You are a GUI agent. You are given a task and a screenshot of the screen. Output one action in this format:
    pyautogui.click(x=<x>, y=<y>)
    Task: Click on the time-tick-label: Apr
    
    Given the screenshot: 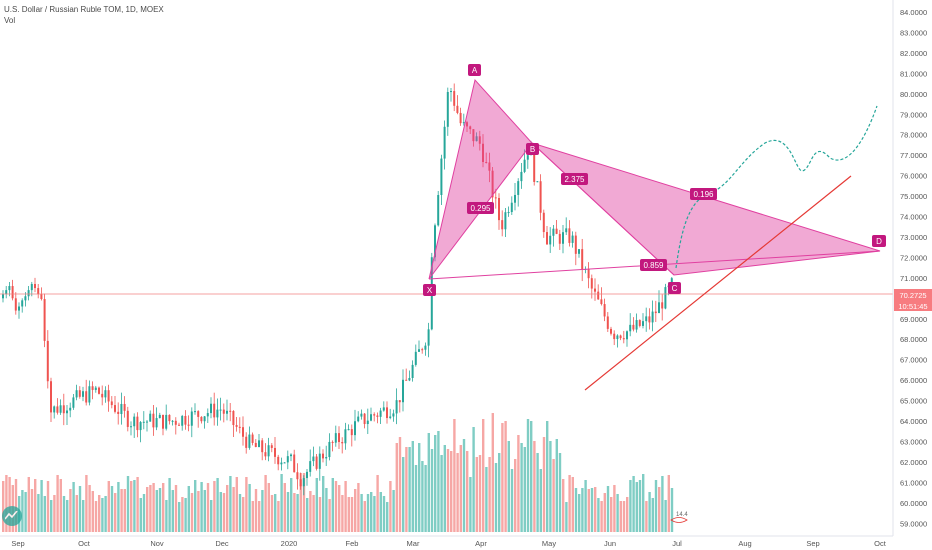 What is the action you would take?
    pyautogui.click(x=481, y=543)
    